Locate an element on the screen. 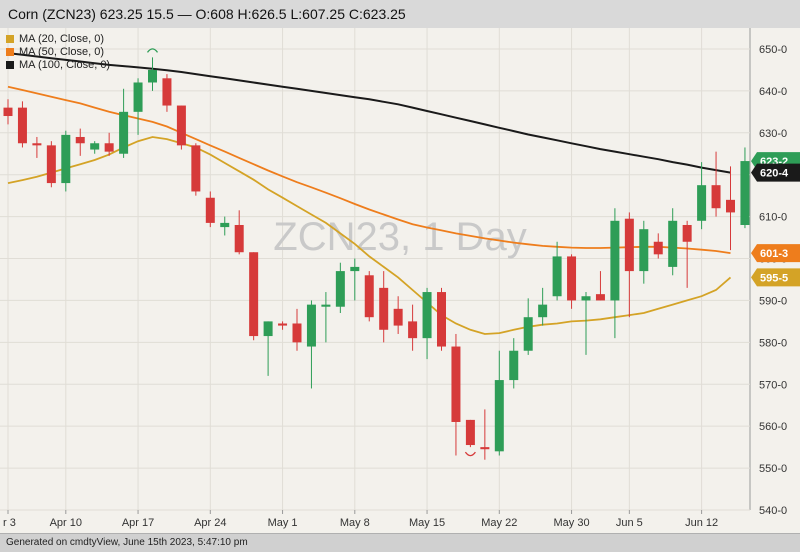  legend-item: MA (100, Close, 0) is located at coordinates (58, 64).